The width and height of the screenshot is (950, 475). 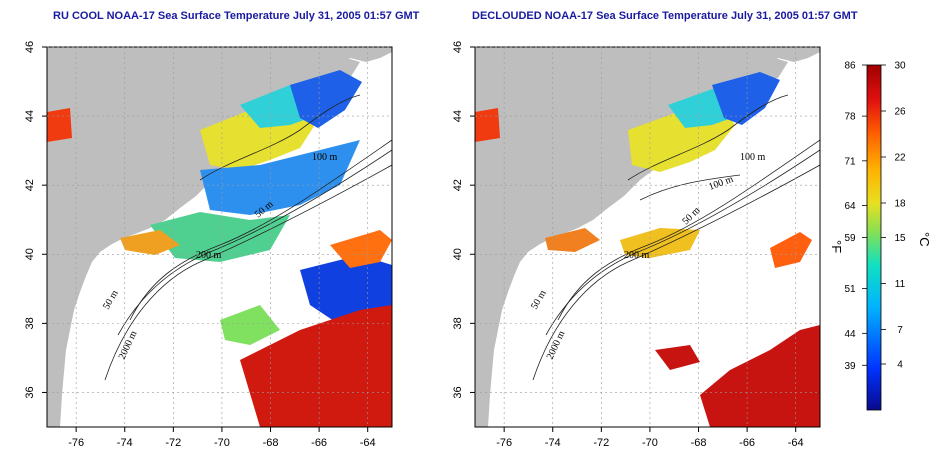 I want to click on right-sst-patch-red, so click(x=677, y=357).